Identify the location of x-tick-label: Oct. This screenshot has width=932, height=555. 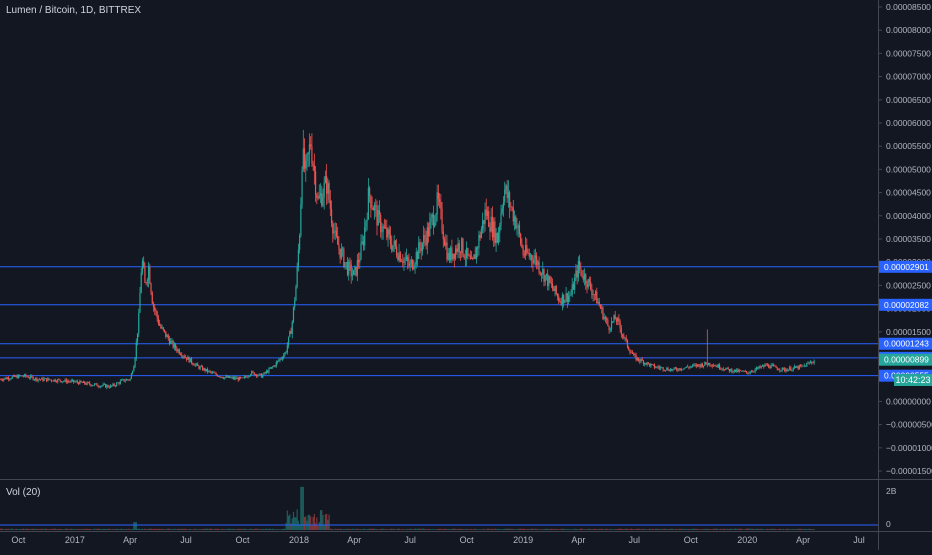
(467, 540).